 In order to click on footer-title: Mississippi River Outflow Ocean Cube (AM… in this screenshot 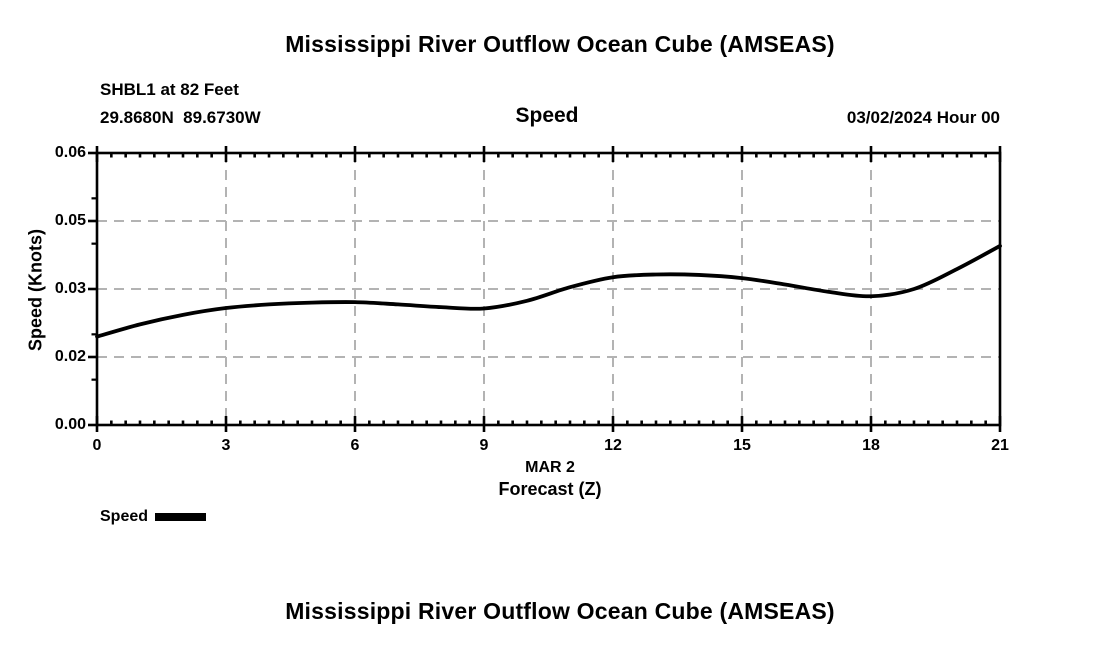, I will do `click(560, 611)`.